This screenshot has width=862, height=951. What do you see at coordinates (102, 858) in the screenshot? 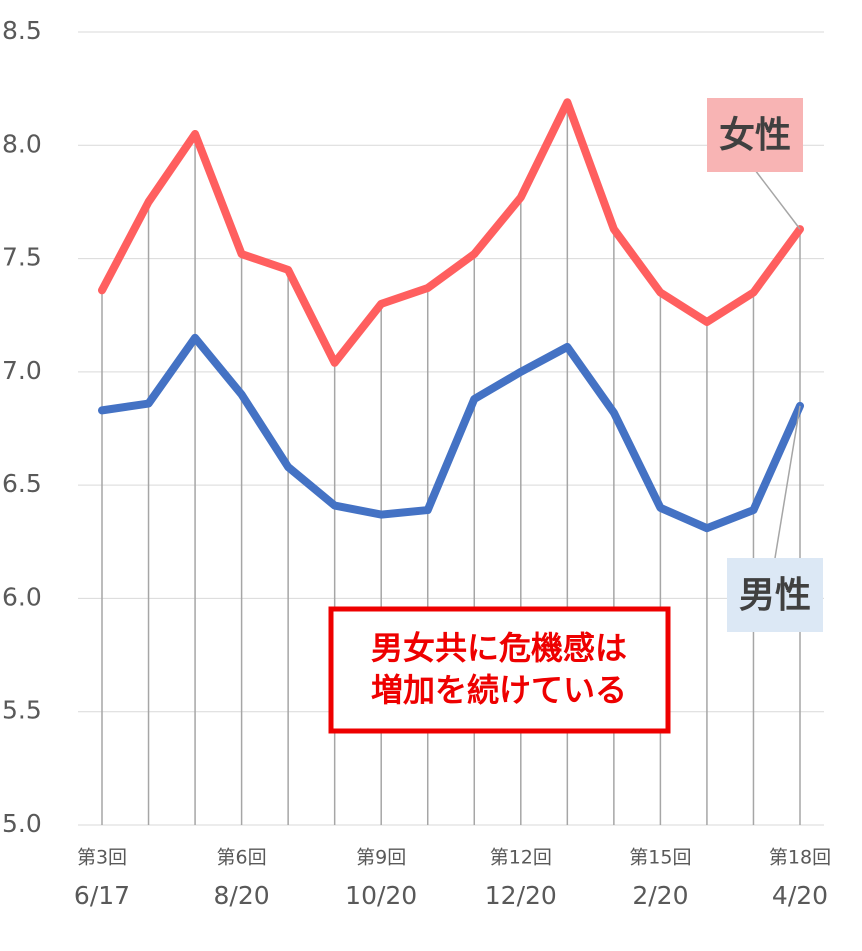
I see `x-tick-label: 第3回` at bounding box center [102, 858].